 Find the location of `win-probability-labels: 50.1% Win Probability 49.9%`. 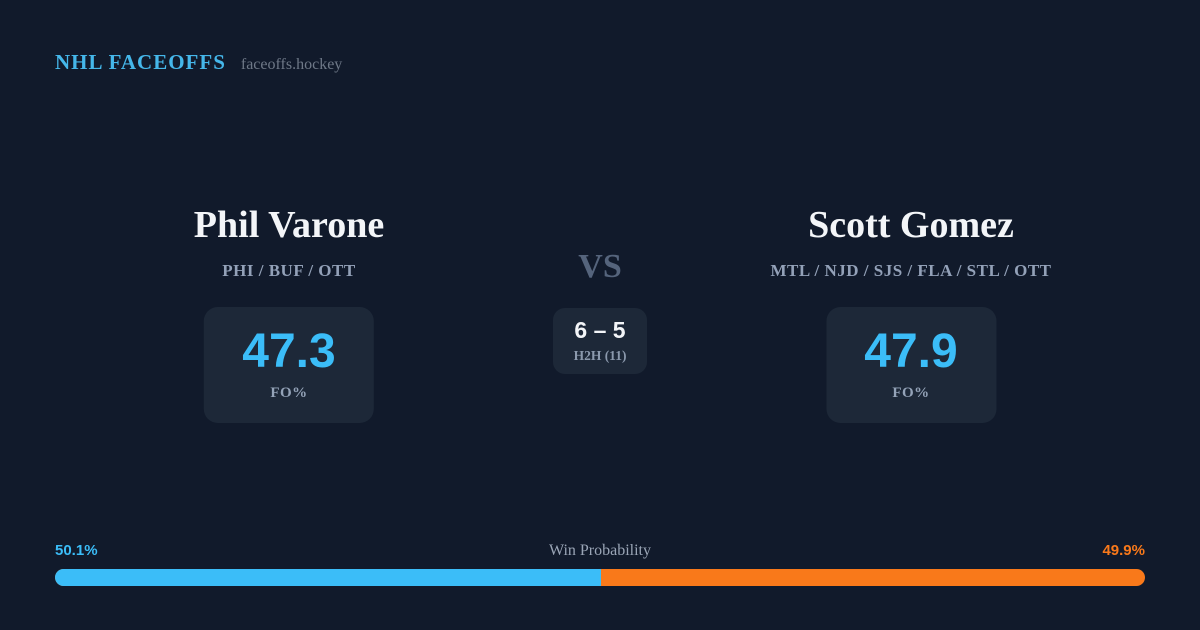

win-probability-labels: 50.1% Win Probability 49.9% is located at coordinates (600, 551).